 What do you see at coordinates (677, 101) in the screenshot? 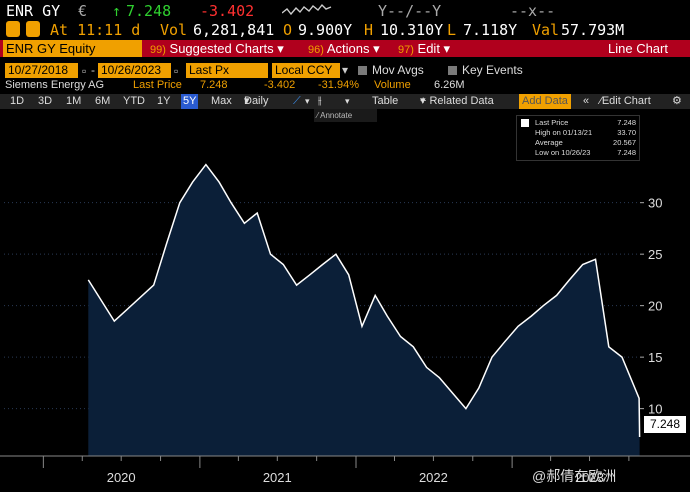
I see `gear-icon: ⚙` at bounding box center [677, 101].